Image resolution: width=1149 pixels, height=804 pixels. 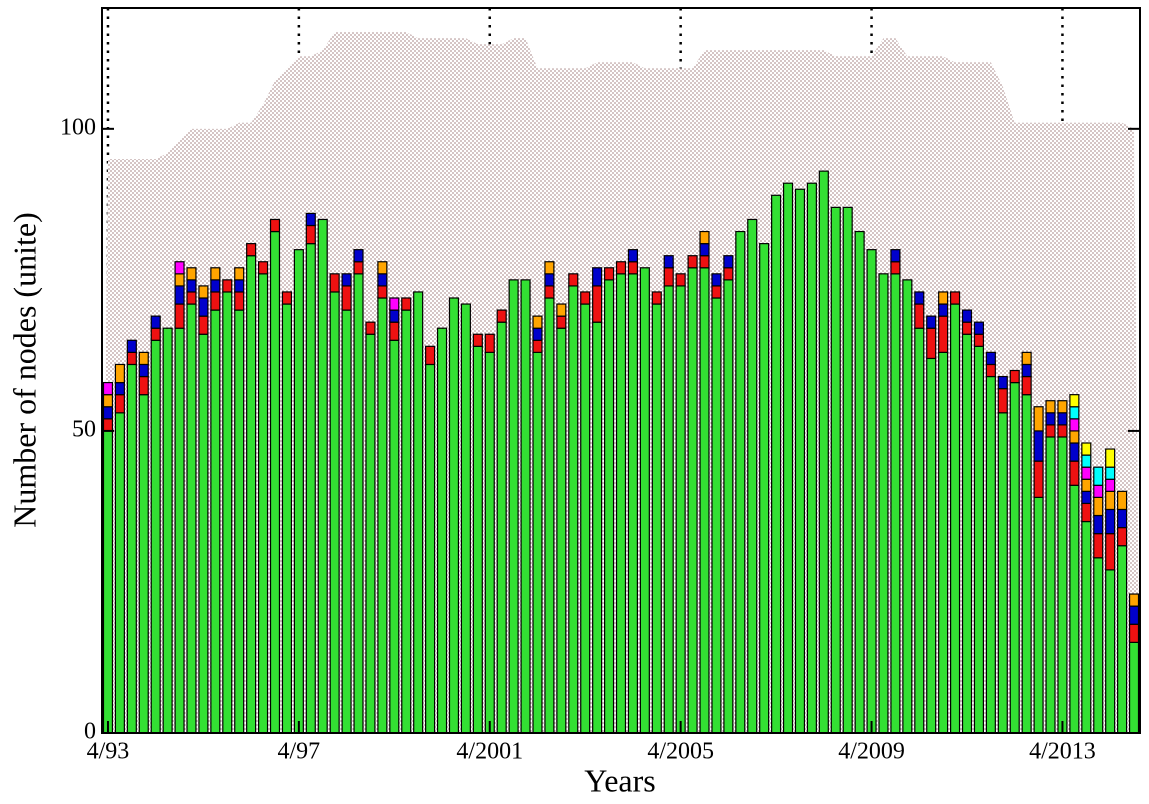 What do you see at coordinates (84, 429) in the screenshot?
I see `y-tick-label: 50` at bounding box center [84, 429].